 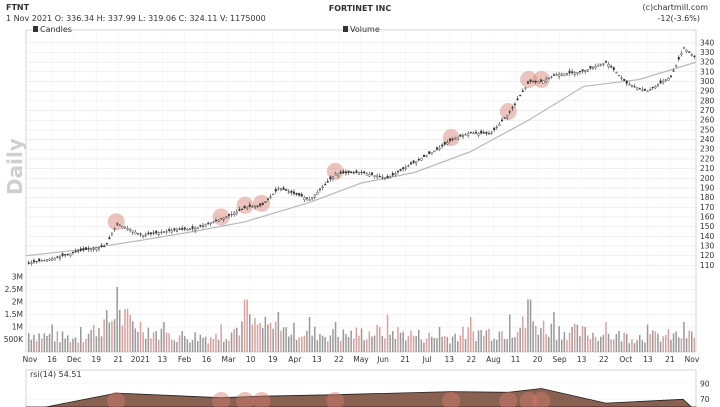 What do you see at coordinates (707, 110) in the screenshot?
I see `price-tick-label: 270` at bounding box center [707, 110].